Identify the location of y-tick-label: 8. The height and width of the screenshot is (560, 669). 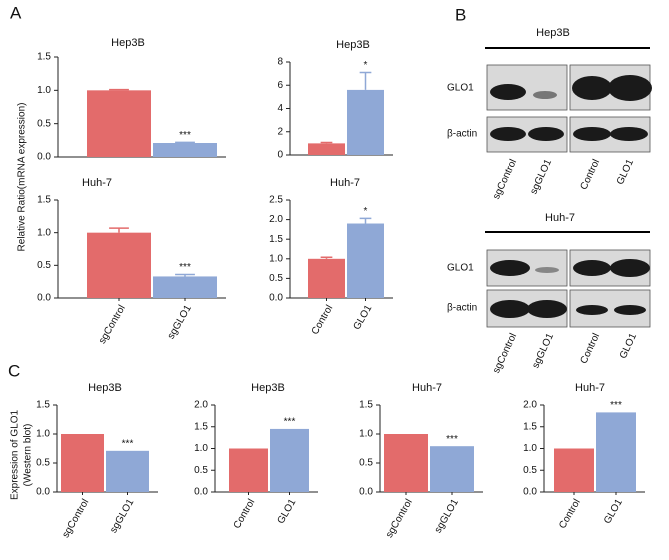
(280, 62).